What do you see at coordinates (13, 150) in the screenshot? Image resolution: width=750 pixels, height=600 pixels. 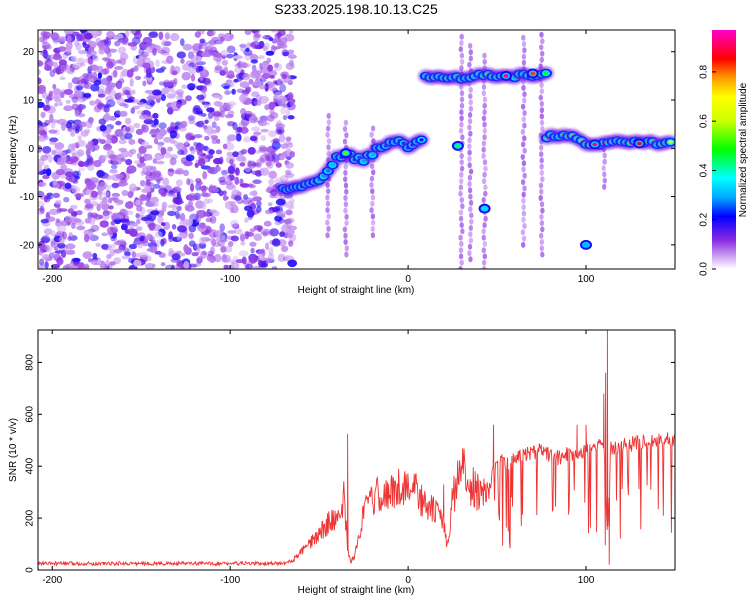 I see `spectrogram-y-axis-label: Frequency (Hz)` at bounding box center [13, 150].